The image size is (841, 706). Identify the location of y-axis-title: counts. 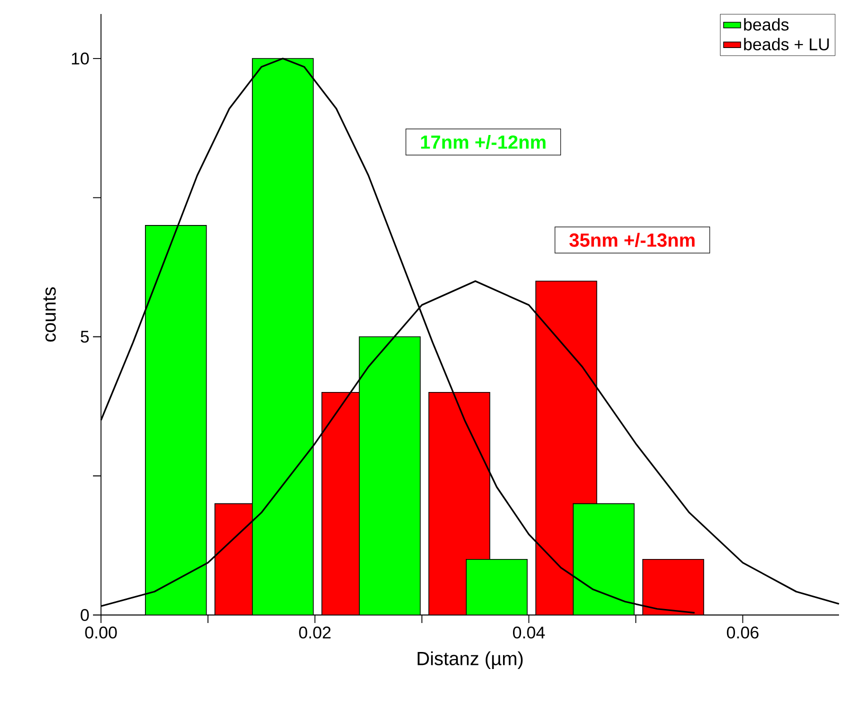
(49, 314).